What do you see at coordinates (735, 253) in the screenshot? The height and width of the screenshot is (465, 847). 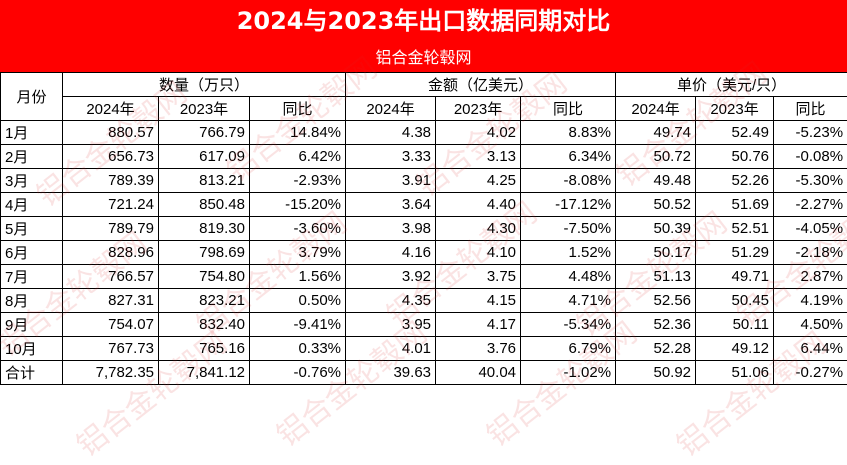 I see `value-cell: 51.29` at bounding box center [735, 253].